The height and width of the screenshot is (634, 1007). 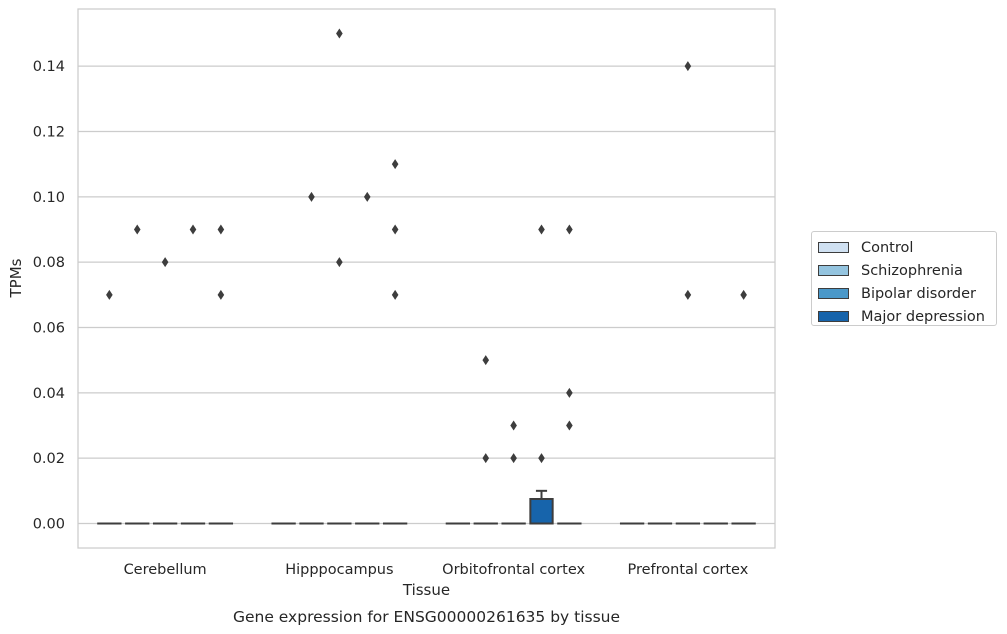 I want to click on legend-item-control: Control, so click(x=907, y=247).